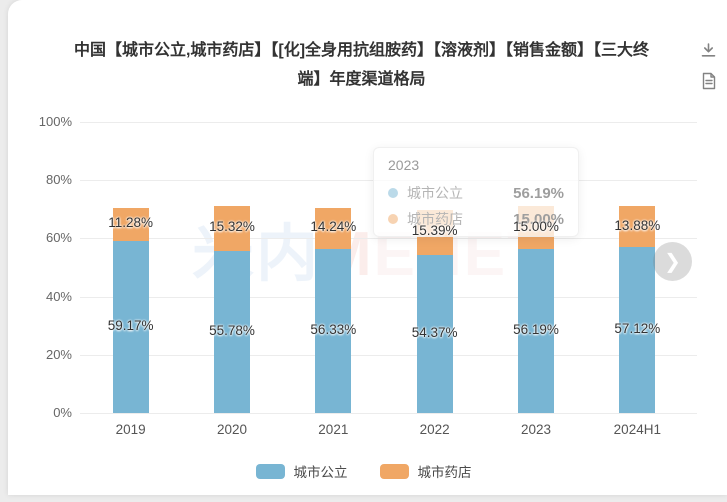 Image resolution: width=727 pixels, height=502 pixels. Describe the element at coordinates (388, 239) in the screenshot. I see `gridline-60%` at that location.